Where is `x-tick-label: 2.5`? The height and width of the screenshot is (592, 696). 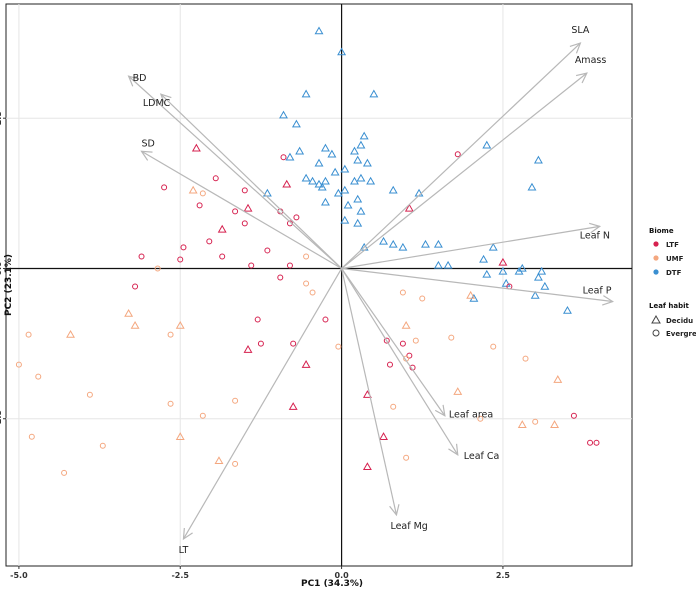
x-tick-label: 2.5 is located at coordinates (503, 575).